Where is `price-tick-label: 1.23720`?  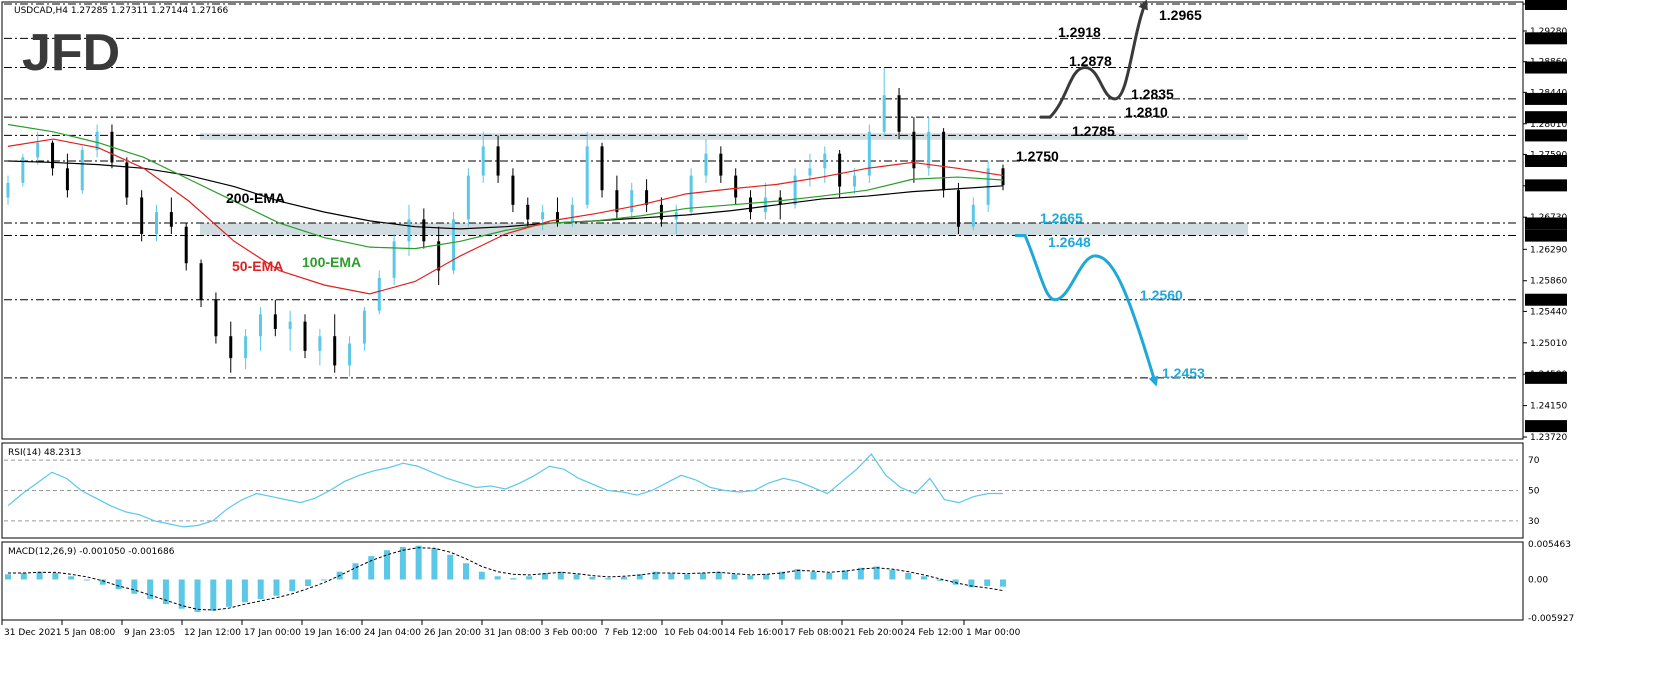
price-tick-label: 1.23720 is located at coordinates (1548, 438).